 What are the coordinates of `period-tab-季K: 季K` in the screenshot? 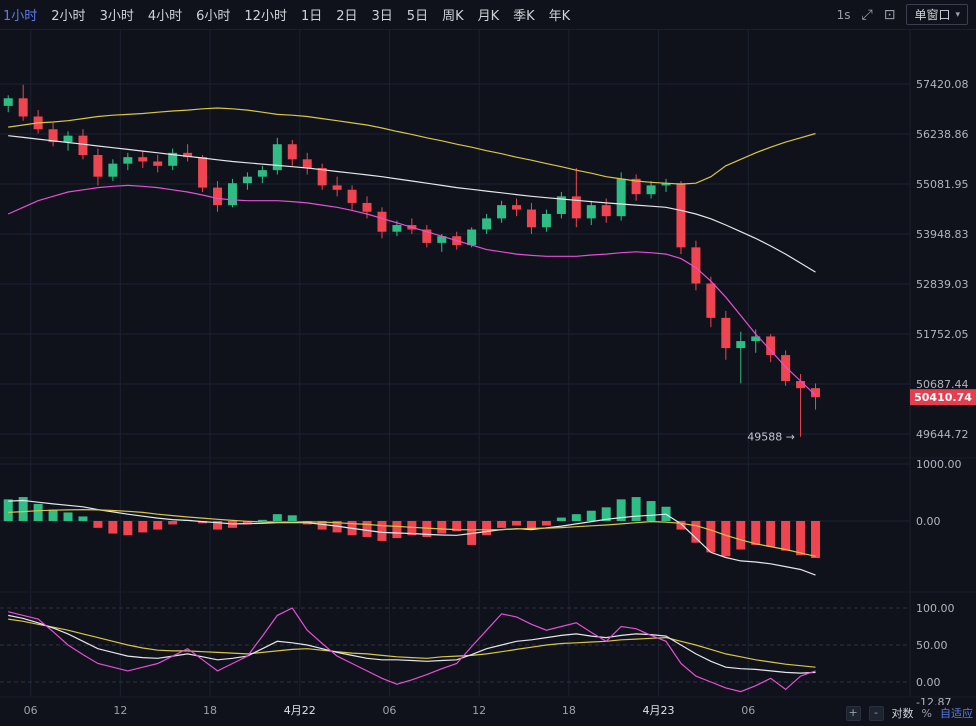 It's located at (524, 16).